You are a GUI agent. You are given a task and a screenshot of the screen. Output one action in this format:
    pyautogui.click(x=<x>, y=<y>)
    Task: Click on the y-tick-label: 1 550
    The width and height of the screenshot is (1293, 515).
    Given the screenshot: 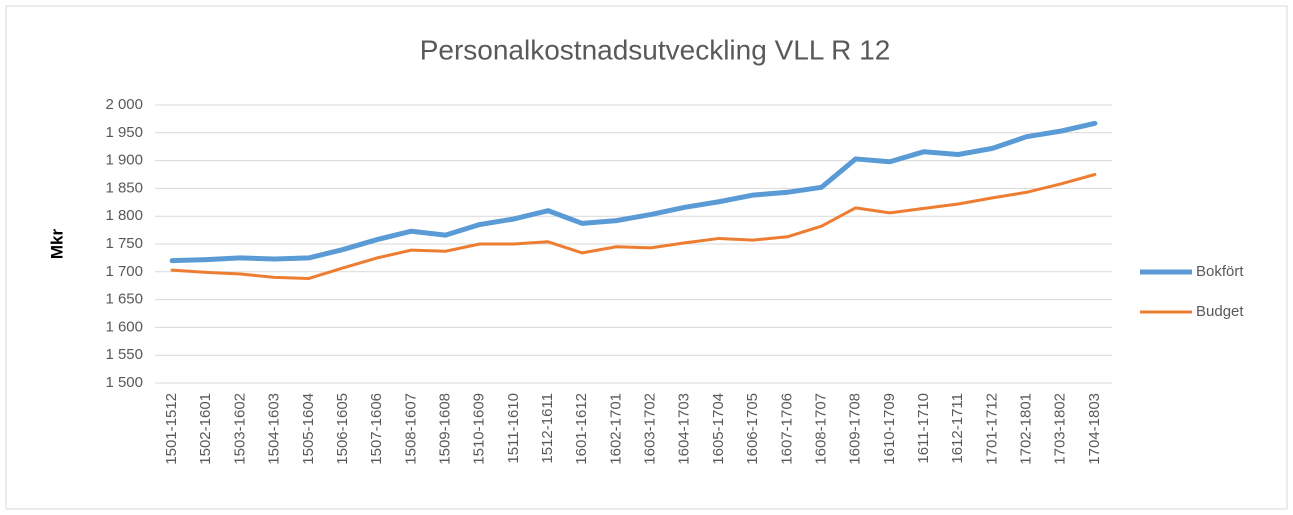 What is the action you would take?
    pyautogui.click(x=124, y=354)
    